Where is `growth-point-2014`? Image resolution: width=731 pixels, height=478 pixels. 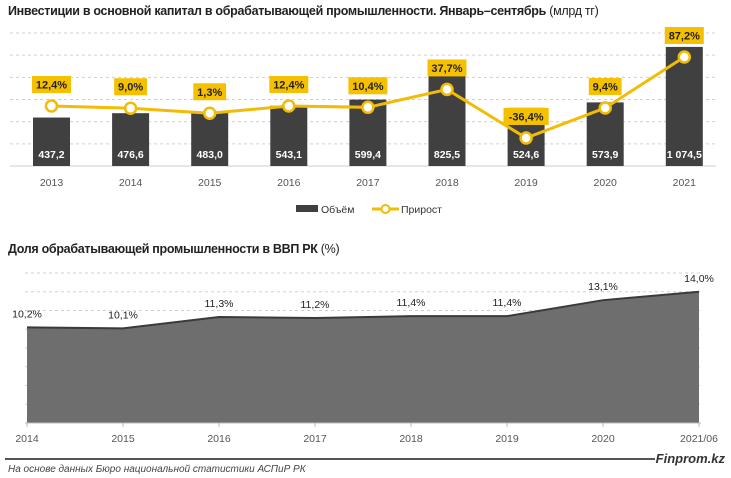 growth-point-2014 is located at coordinates (130, 108).